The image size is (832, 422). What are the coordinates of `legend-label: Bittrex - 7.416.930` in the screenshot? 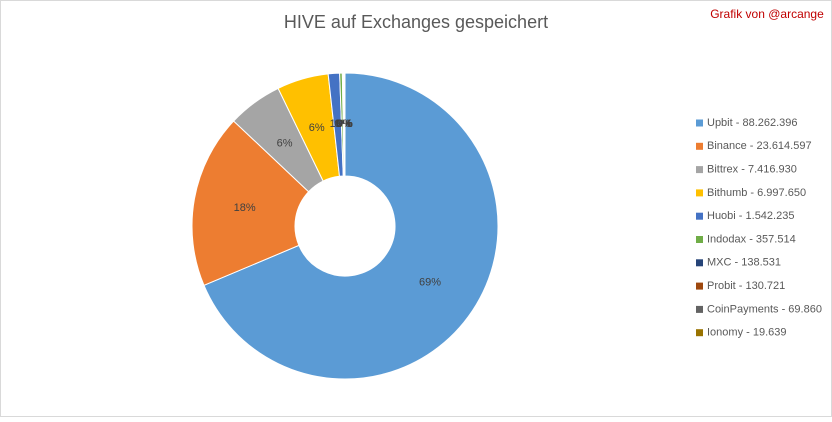 It's located at (752, 170).